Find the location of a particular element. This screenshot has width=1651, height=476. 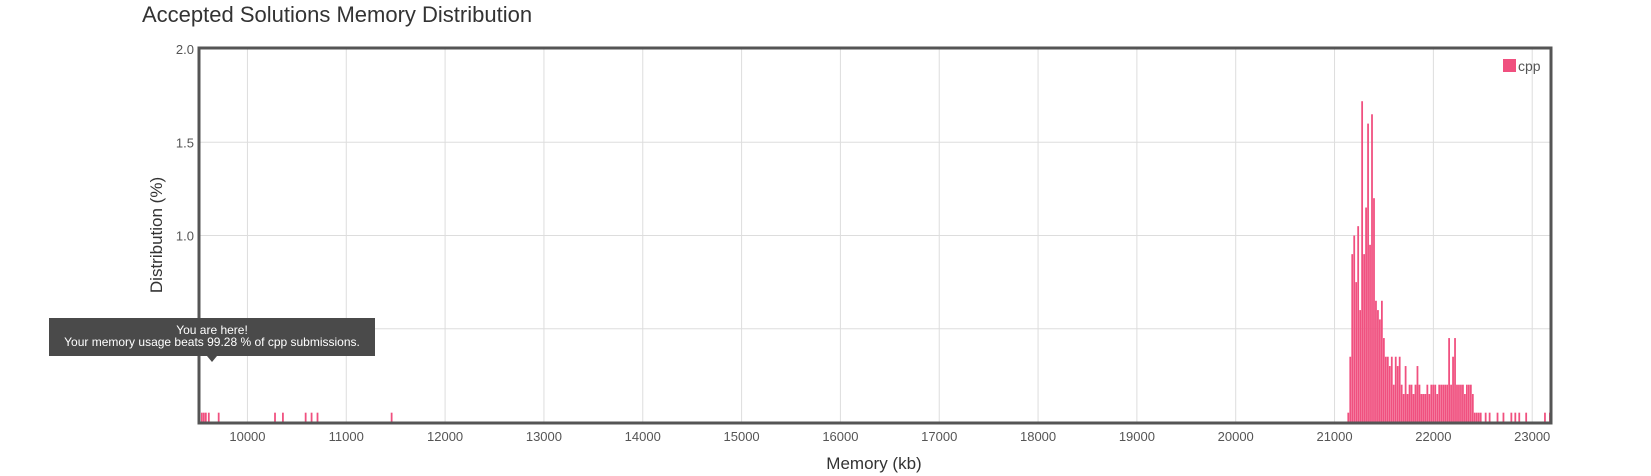

legend-swatch-cpp is located at coordinates (1509, 65).